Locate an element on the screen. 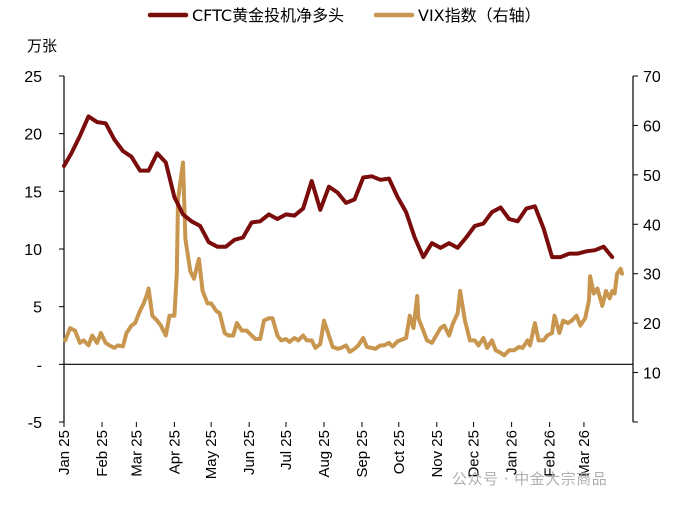 This screenshot has height=507, width=693. watermark: 公众号 · 中金大宗商品 is located at coordinates (530, 479).